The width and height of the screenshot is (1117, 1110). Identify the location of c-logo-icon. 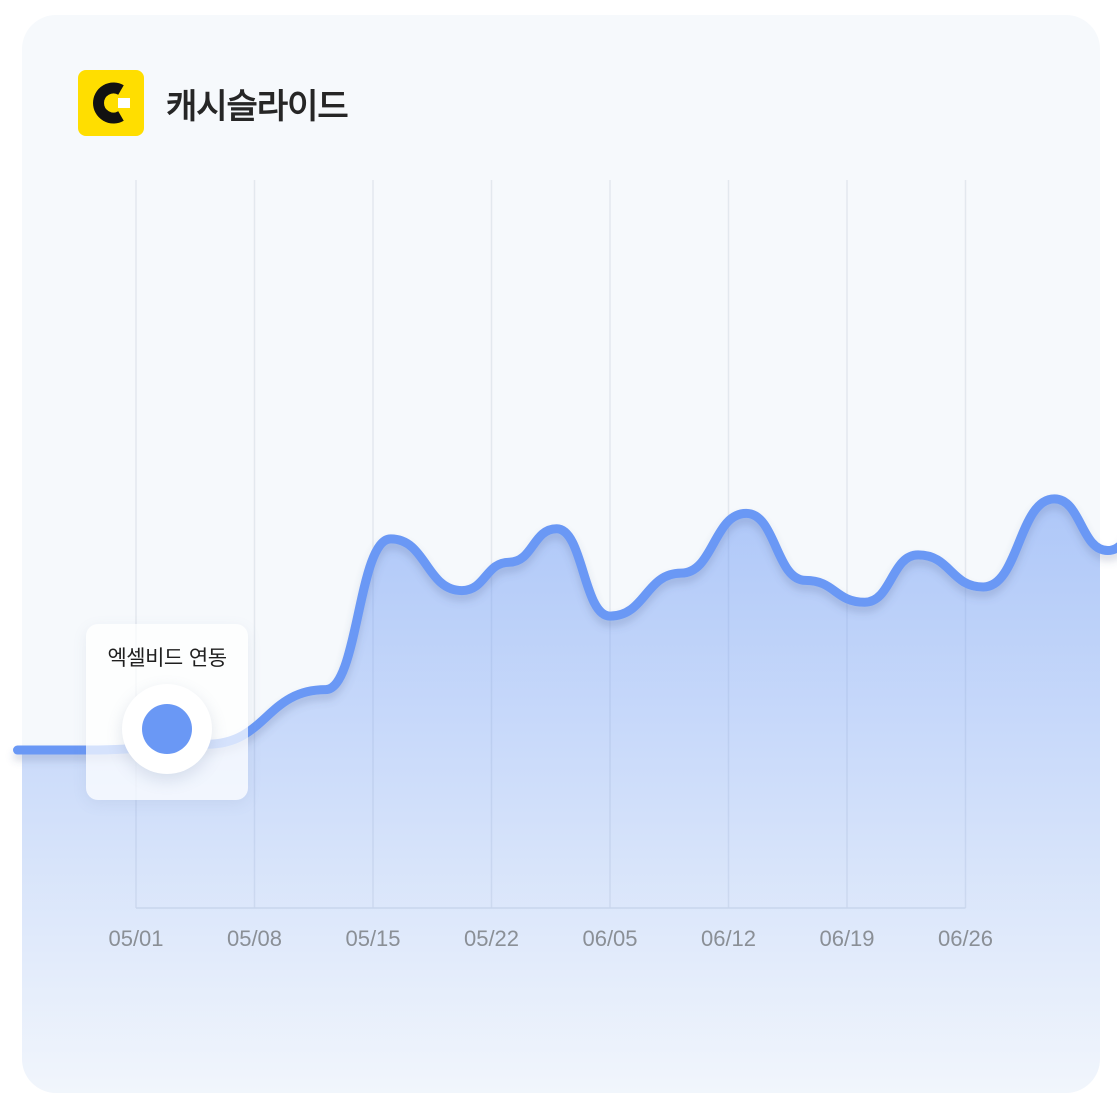
(111, 103).